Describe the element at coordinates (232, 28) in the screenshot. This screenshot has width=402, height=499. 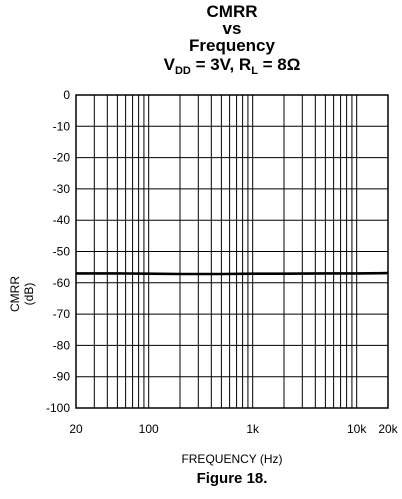
I see `chart-title-line2: vs` at that location.